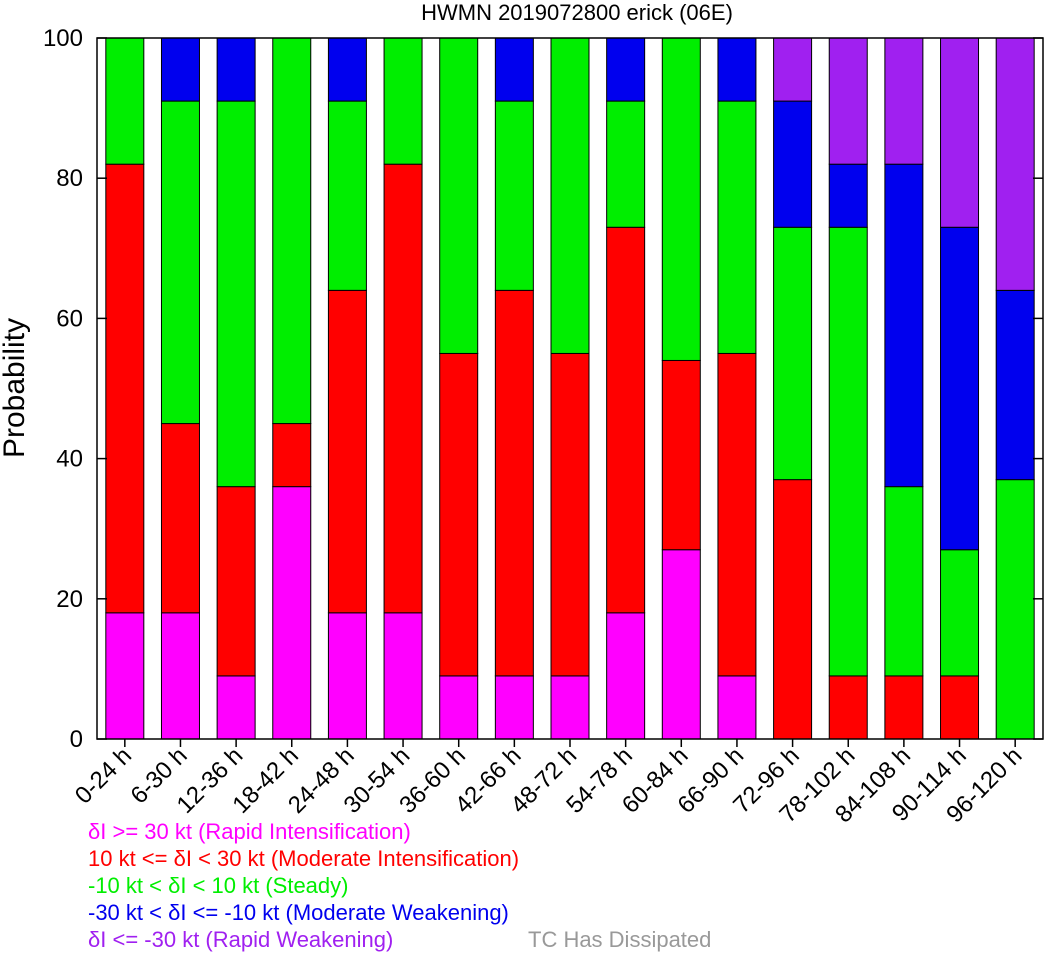 This screenshot has height=960, width=1057. Describe the element at coordinates (69, 178) in the screenshot. I see `y-tick-label: 80` at that location.